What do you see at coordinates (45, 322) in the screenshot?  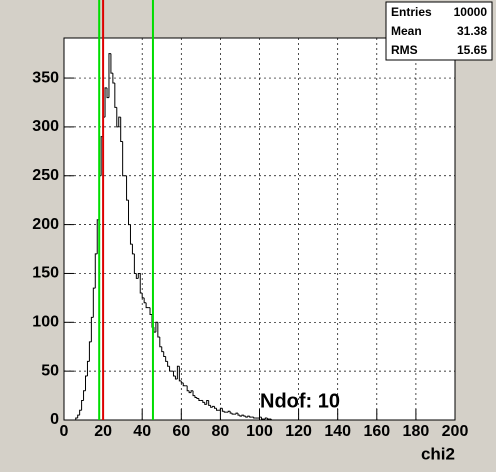 I see `y-tick-label: 100` at bounding box center [45, 322].